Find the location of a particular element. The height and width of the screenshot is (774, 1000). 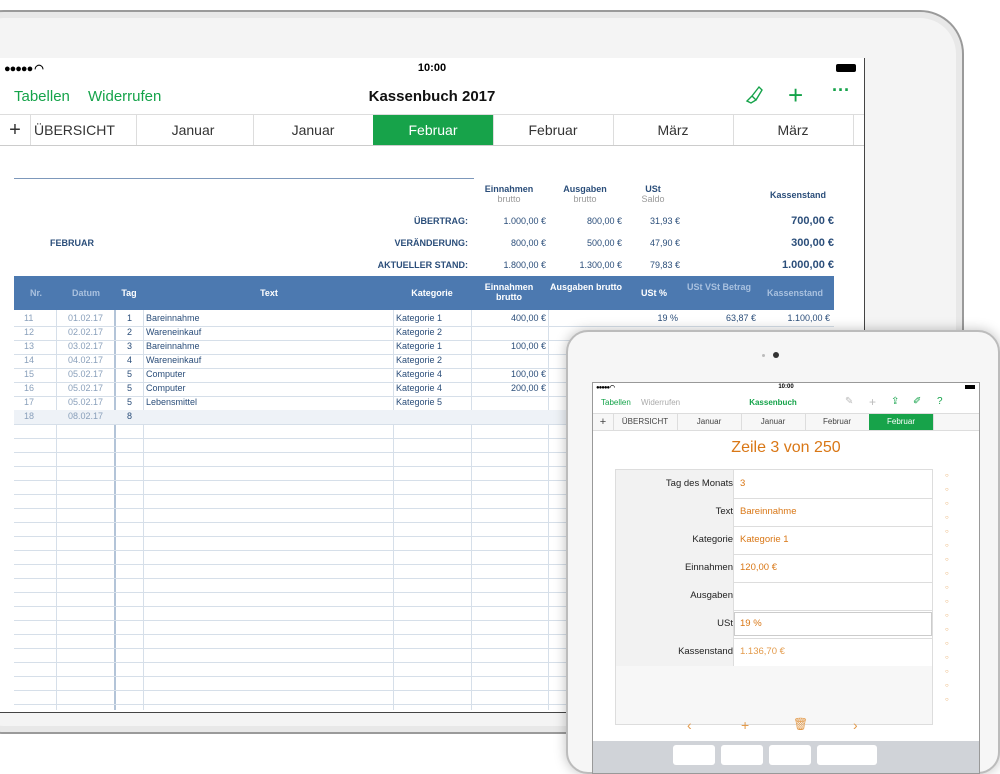

mini-battery-icon is located at coordinates (970, 387).